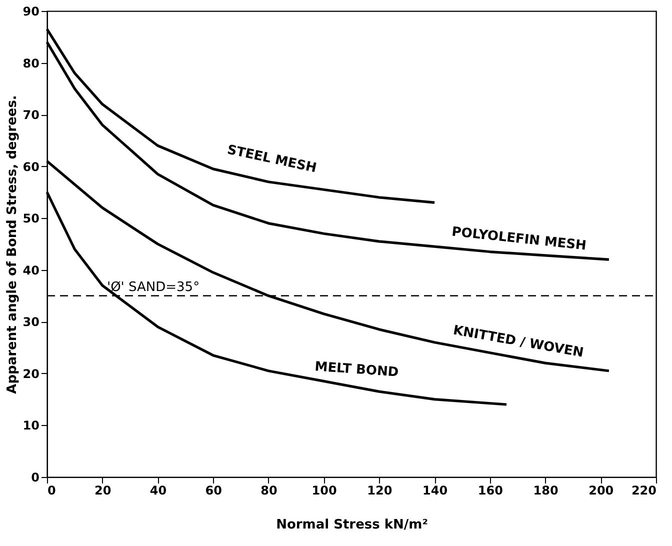  What do you see at coordinates (31, 115) in the screenshot?
I see `y-tick-label: 70` at bounding box center [31, 115].